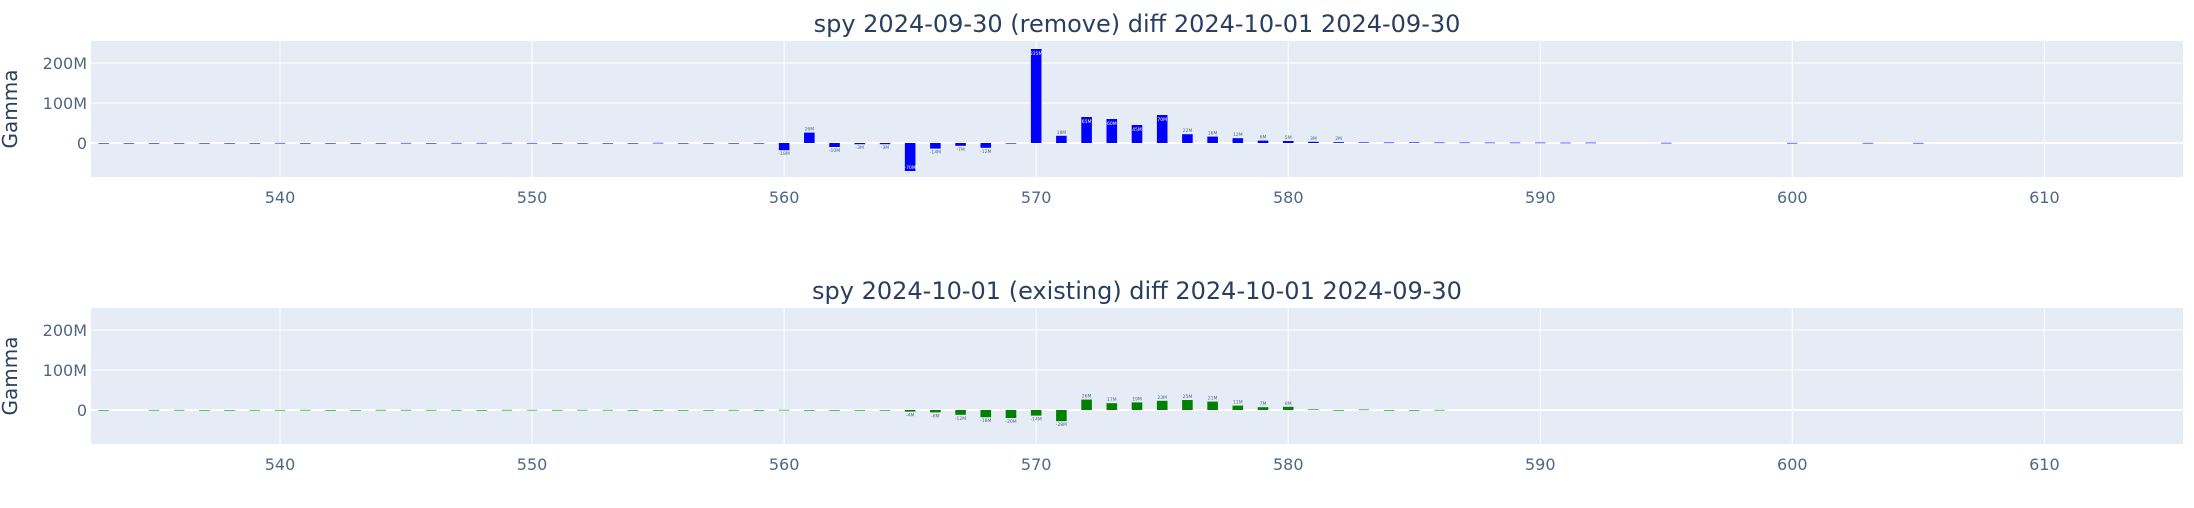 The width and height of the screenshot is (2194, 508). Describe the element at coordinates (1792, 464) in the screenshot. I see `x-tick-label: 600` at that location.